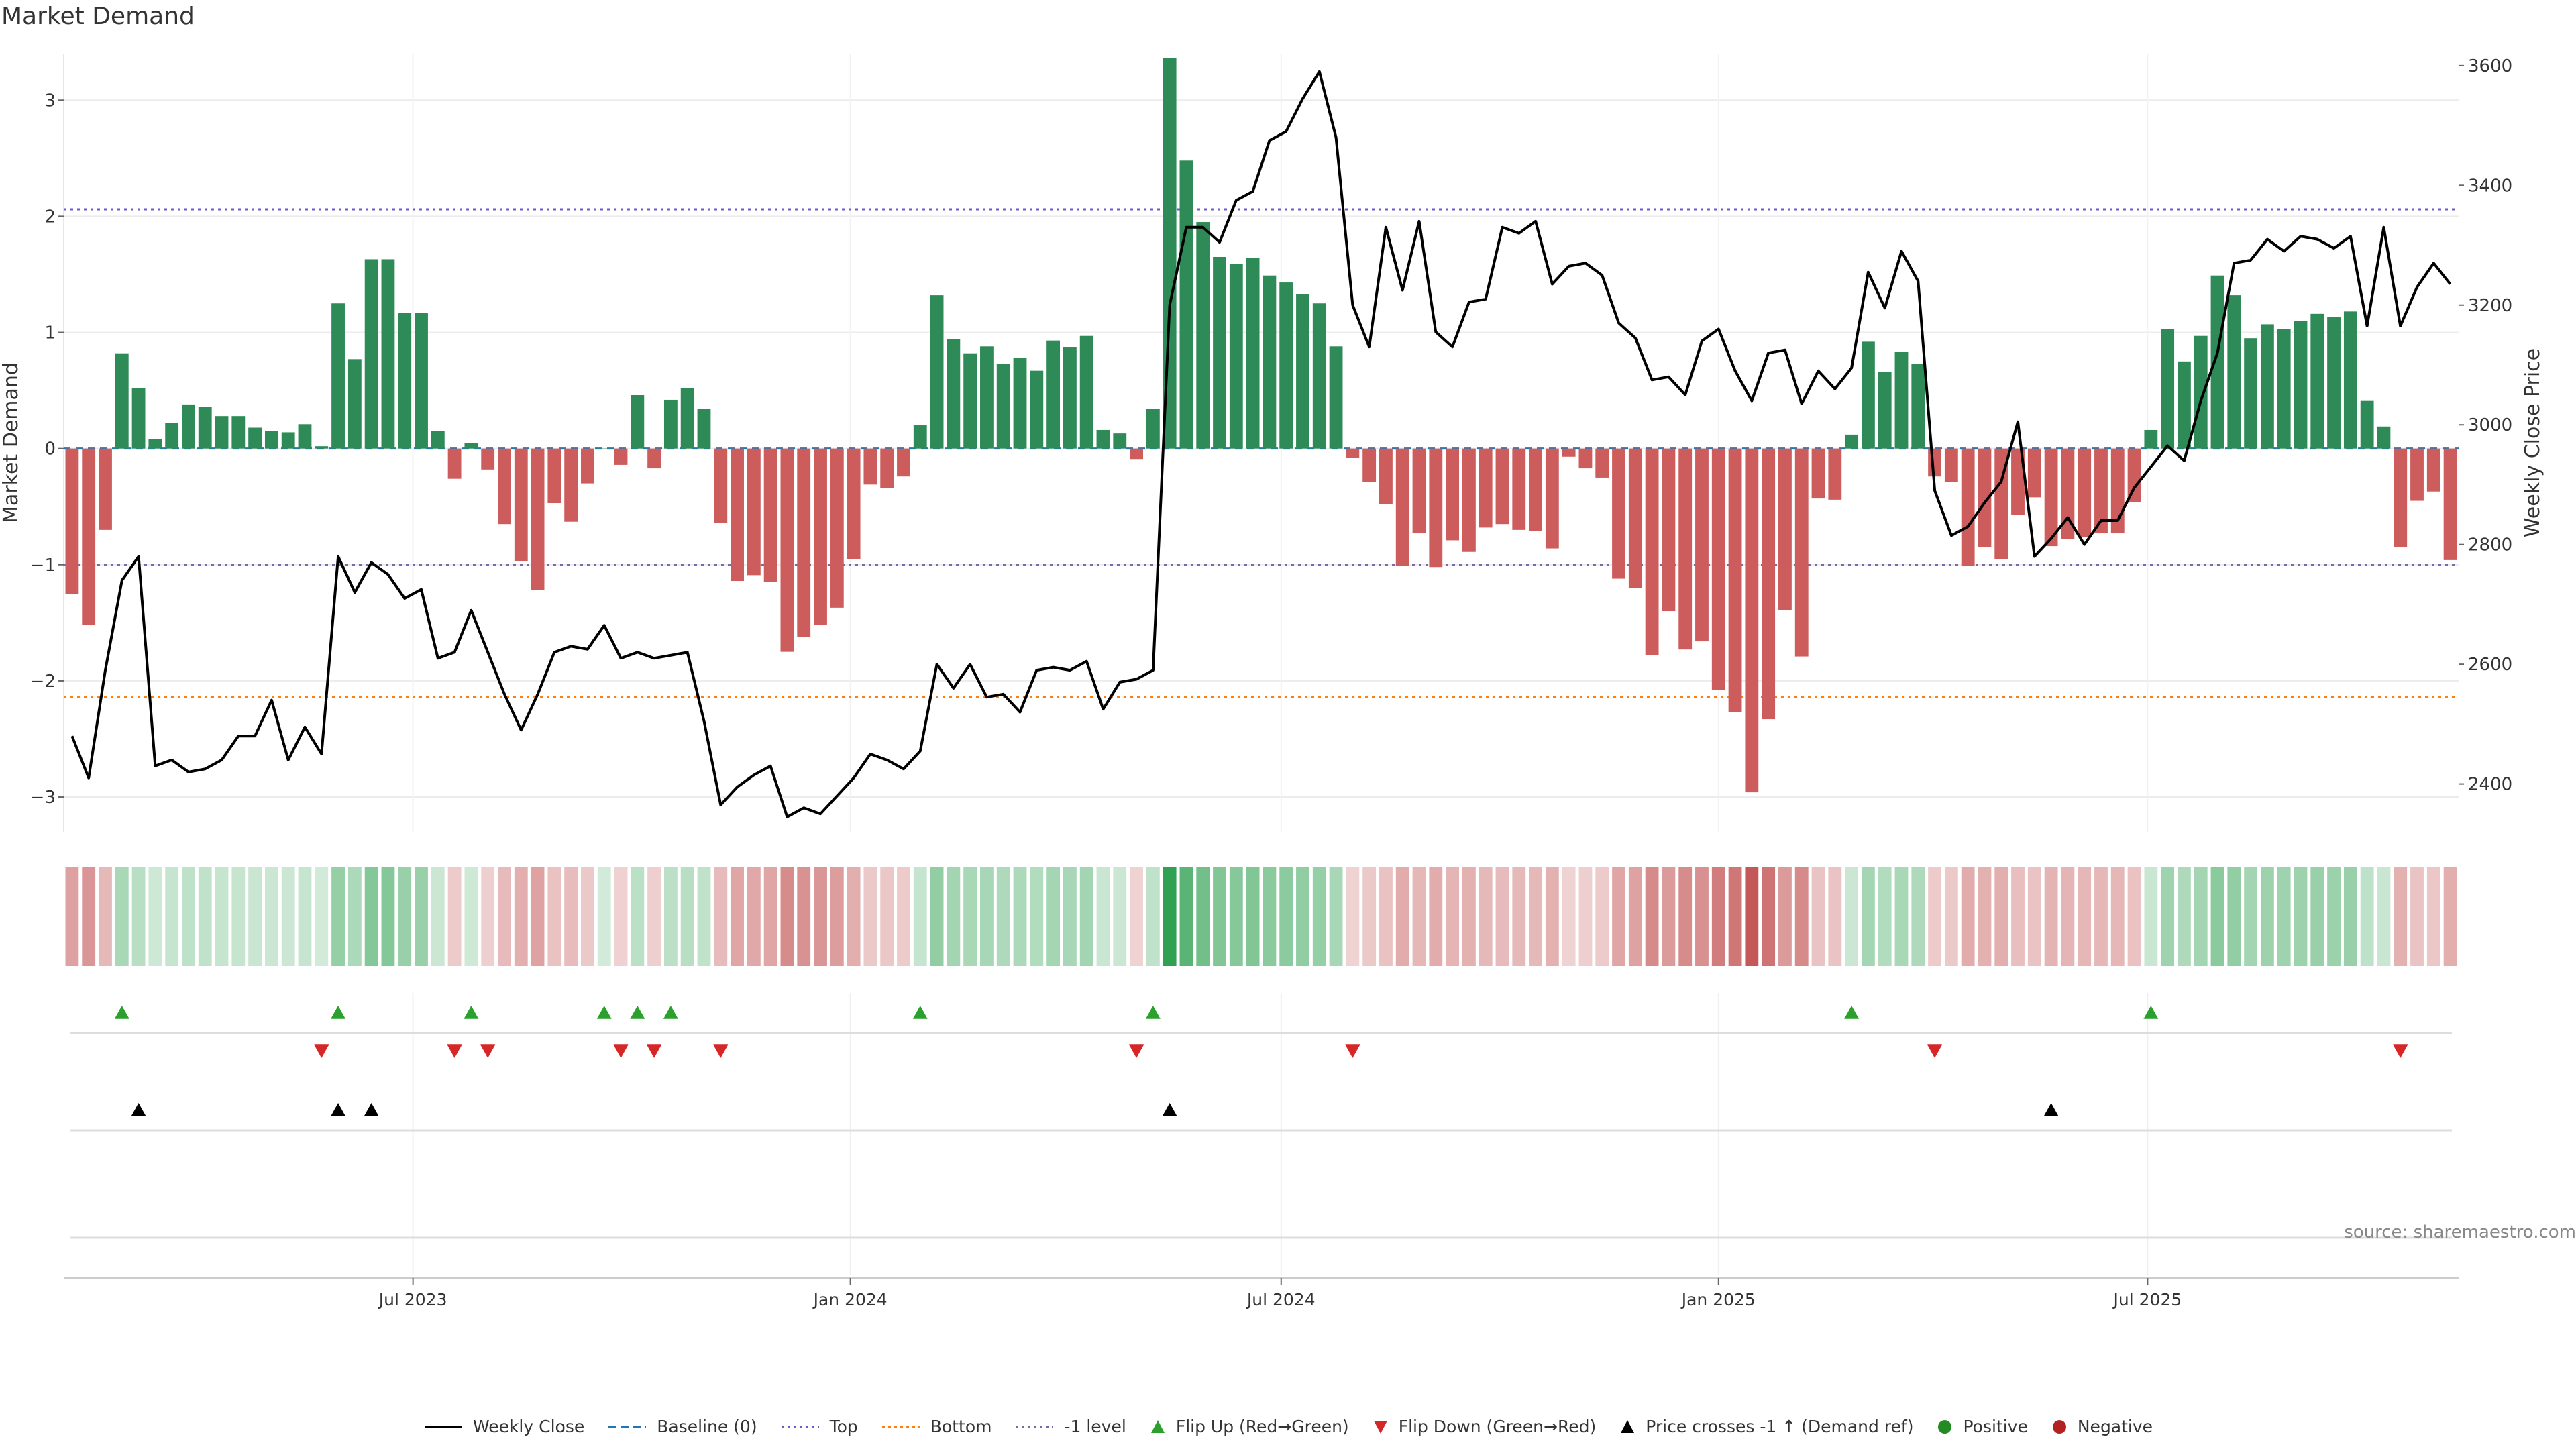  What do you see at coordinates (1070, 1426) in the screenshot?
I see `legend-item: -1 level` at bounding box center [1070, 1426].